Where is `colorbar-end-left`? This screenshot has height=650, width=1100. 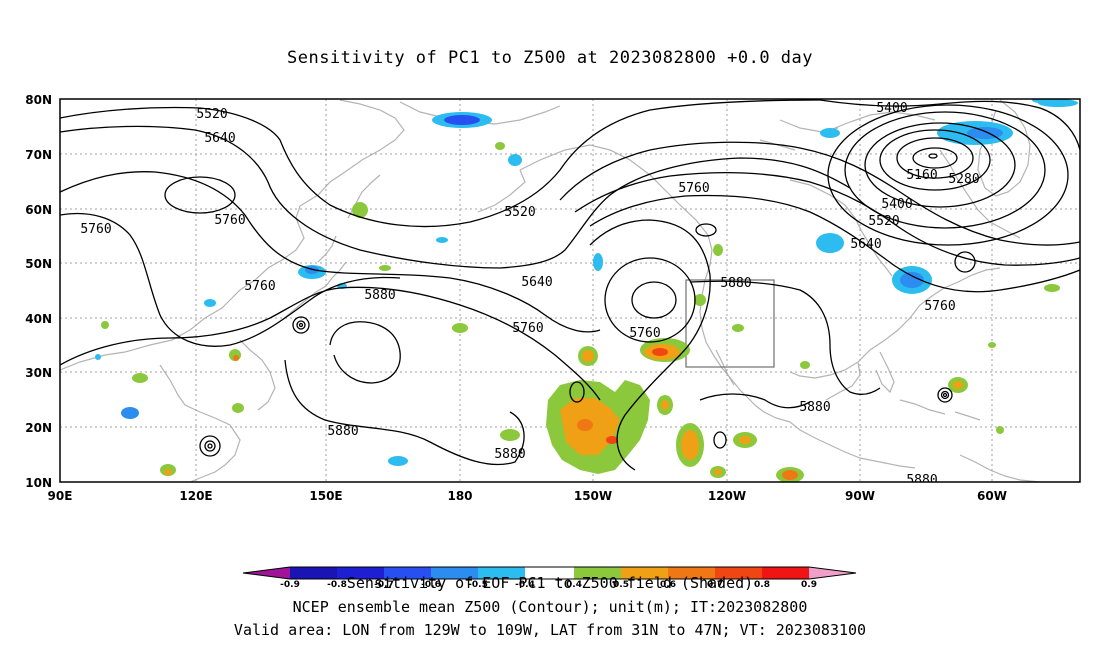 colorbar-end-left is located at coordinates (266, 573).